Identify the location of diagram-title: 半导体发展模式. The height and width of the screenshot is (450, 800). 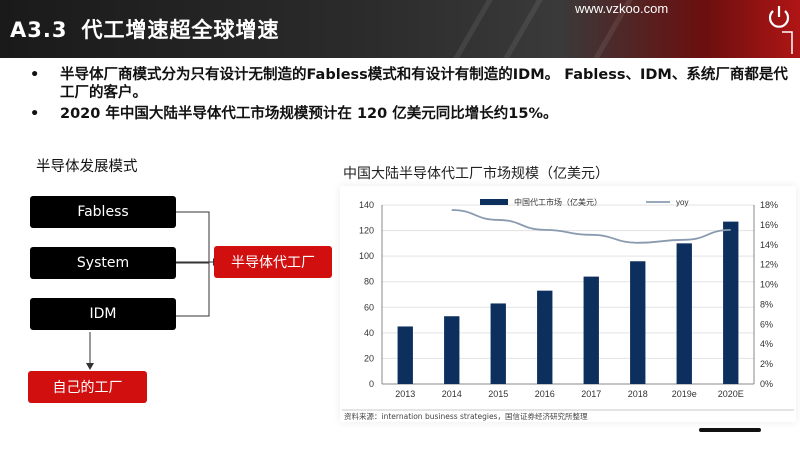
(87, 167).